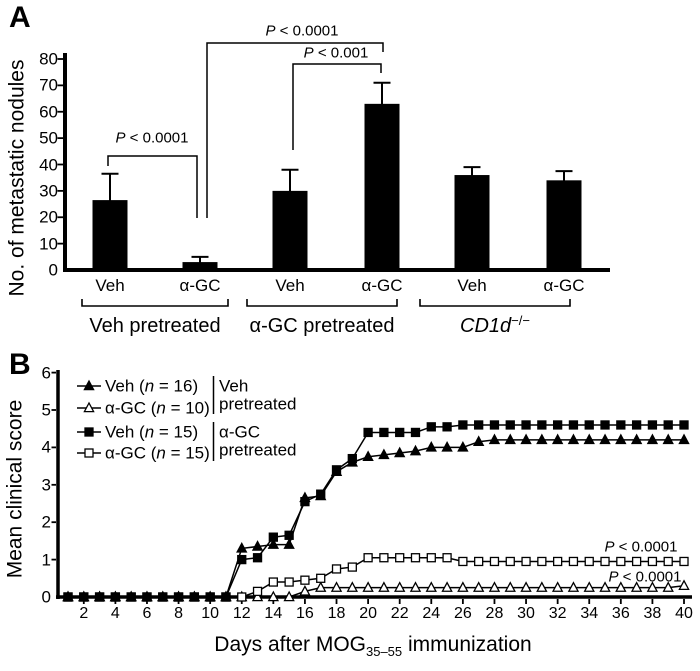 The image size is (700, 671). I want to click on legend-open-square-marker, so click(89, 453).